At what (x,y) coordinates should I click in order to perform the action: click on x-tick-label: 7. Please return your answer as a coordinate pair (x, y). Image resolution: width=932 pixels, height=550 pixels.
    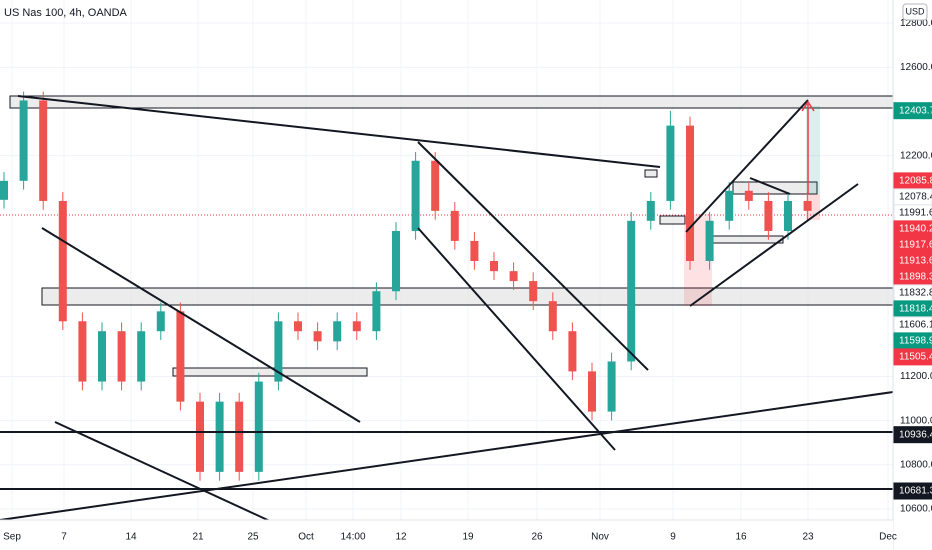
    Looking at the image, I should click on (64, 537).